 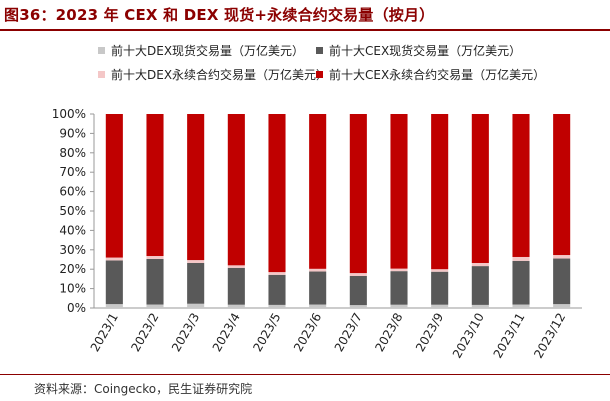 I want to click on x-tick-label: 2023/12, so click(x=549, y=336).